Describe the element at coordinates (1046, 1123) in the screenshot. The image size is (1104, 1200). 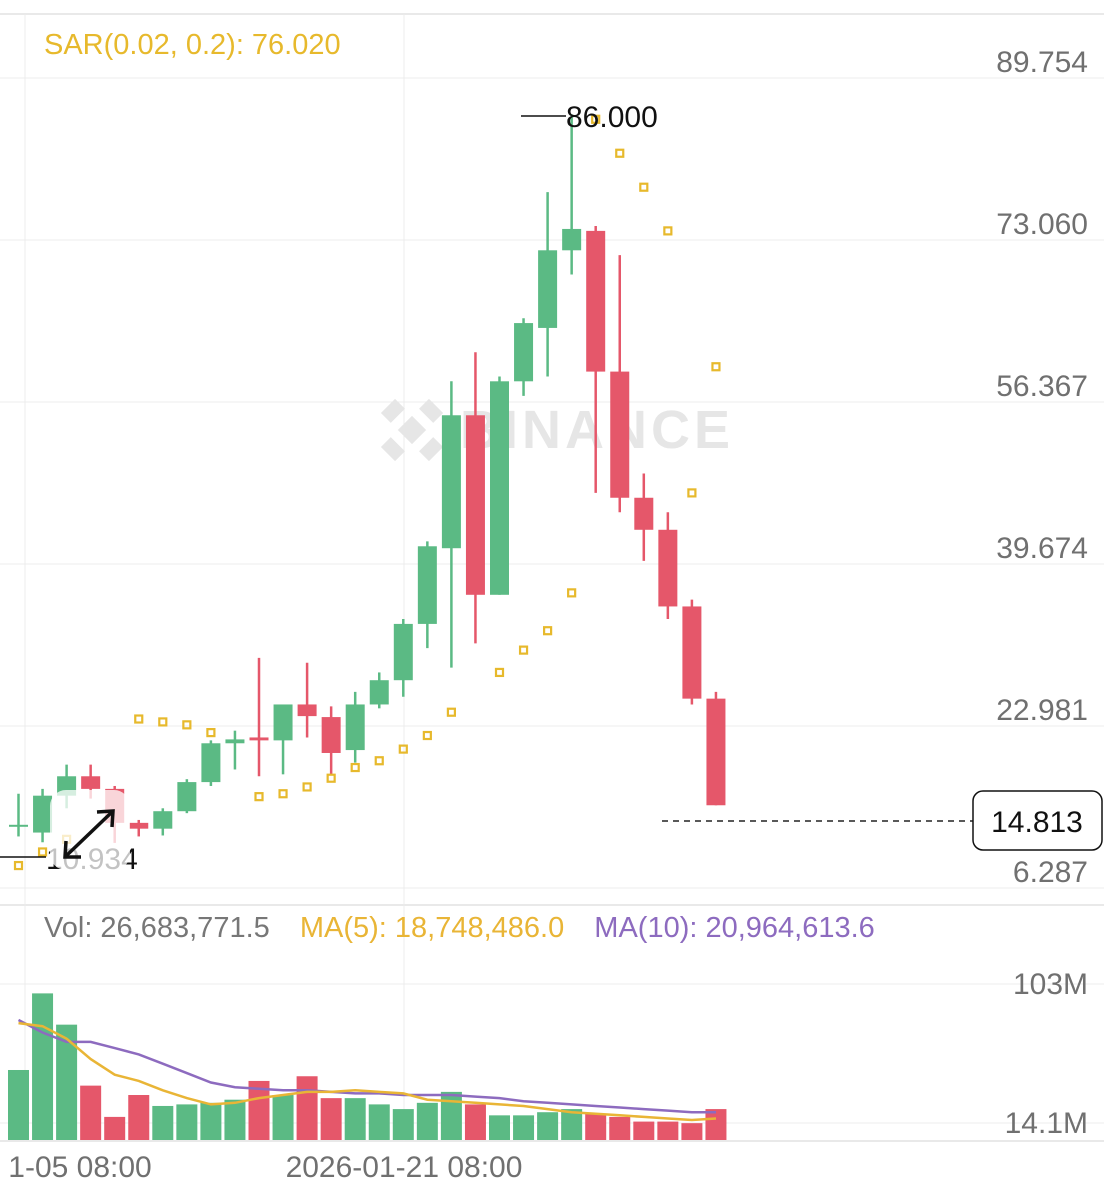
I see `volume-tick-label: 14.1M` at that location.